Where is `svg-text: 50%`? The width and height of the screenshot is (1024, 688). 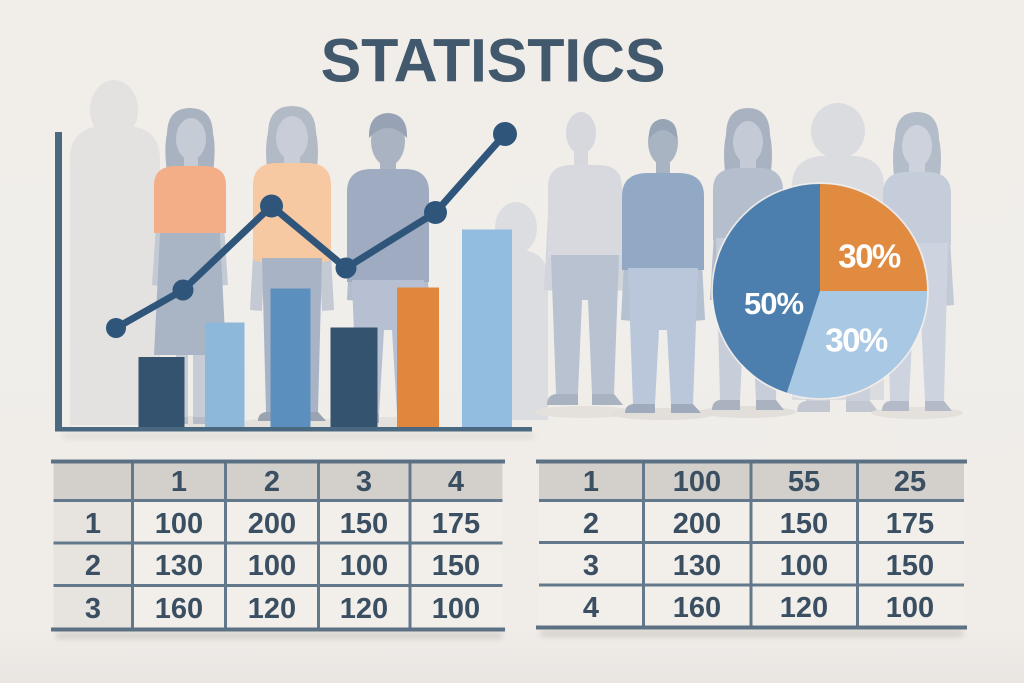
svg-text: 50% is located at coordinates (773, 303).